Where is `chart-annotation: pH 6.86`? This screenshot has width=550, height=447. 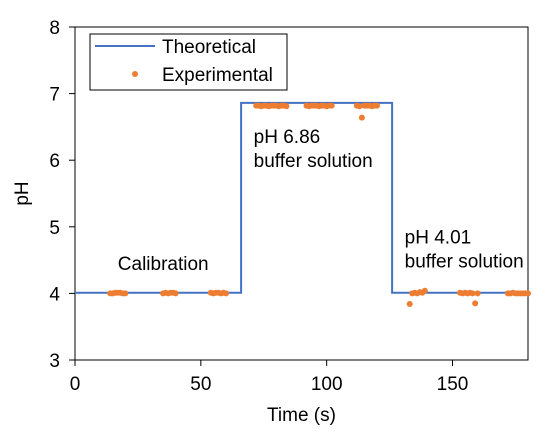 chart-annotation: pH 6.86 is located at coordinates (287, 137).